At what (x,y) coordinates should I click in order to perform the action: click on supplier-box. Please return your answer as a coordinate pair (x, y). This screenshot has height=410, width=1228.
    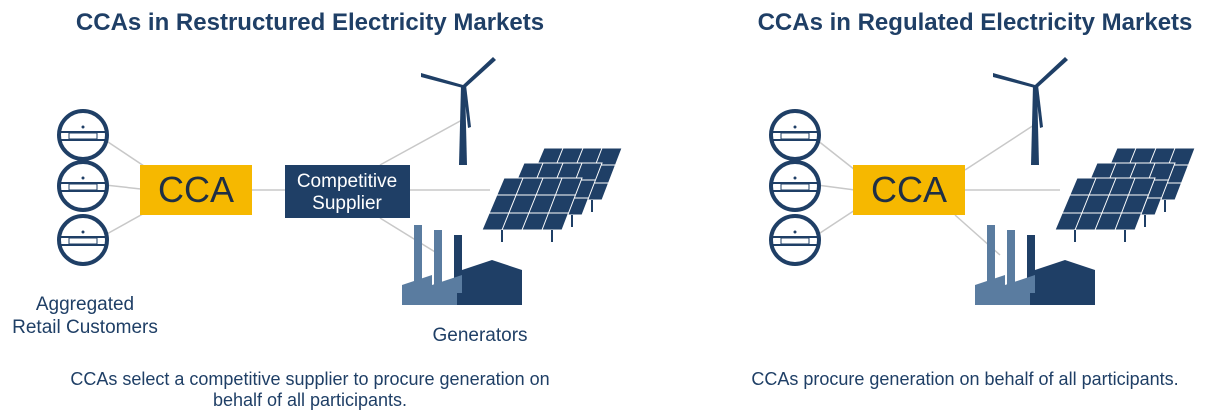
    Looking at the image, I should click on (347, 191).